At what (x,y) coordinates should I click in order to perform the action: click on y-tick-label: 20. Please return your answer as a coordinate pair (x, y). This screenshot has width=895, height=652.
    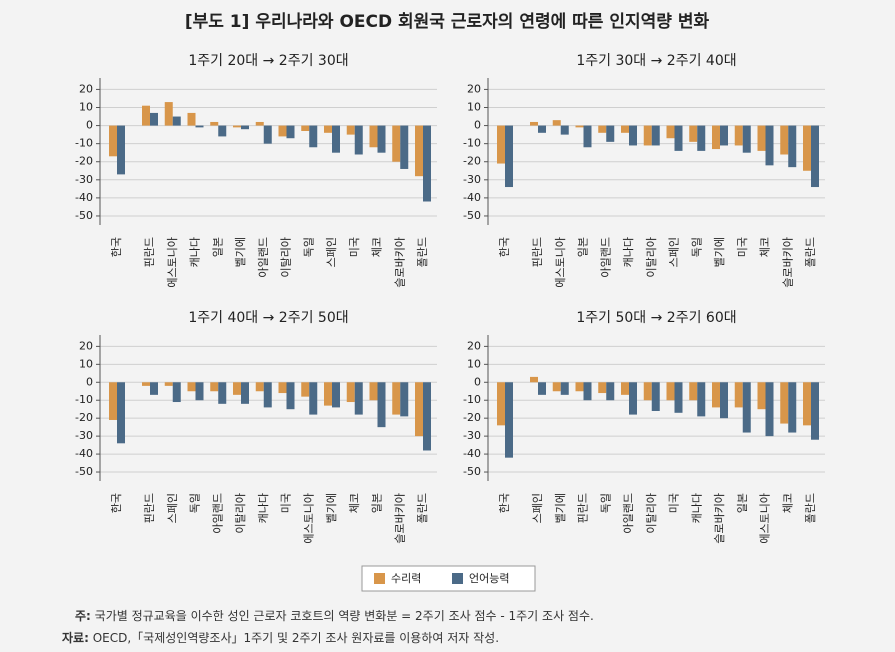
    Looking at the image, I should click on (474, 88).